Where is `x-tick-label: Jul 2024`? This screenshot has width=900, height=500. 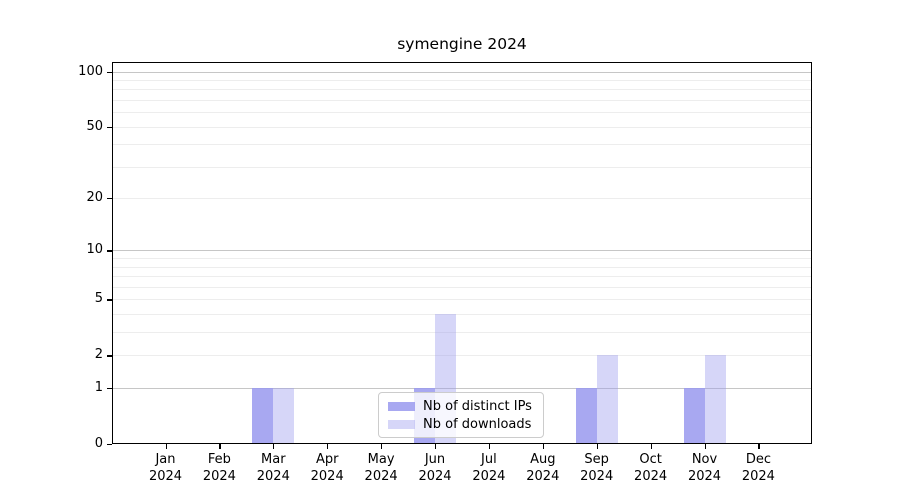
x-tick-label: Jul 2024 is located at coordinates (489, 468).